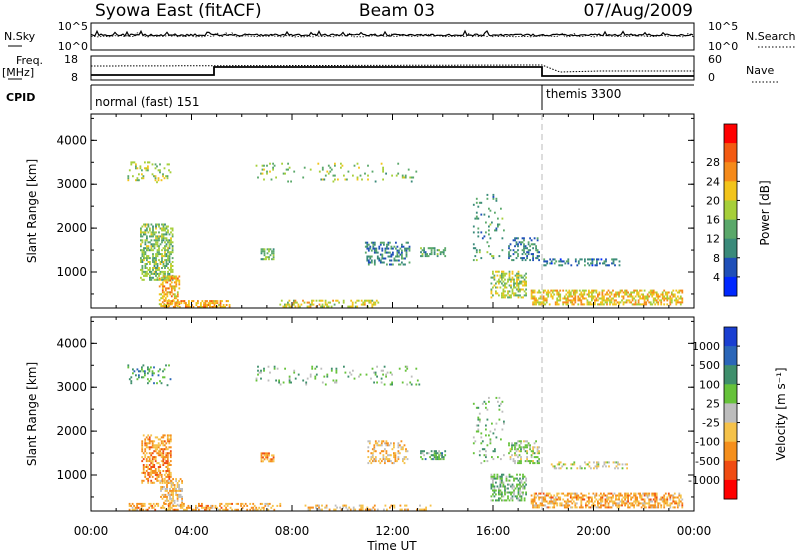 This screenshot has width=800, height=554. Describe the element at coordinates (711, 77) in the screenshot. I see `nave-right-tick-bottom: 0` at that location.